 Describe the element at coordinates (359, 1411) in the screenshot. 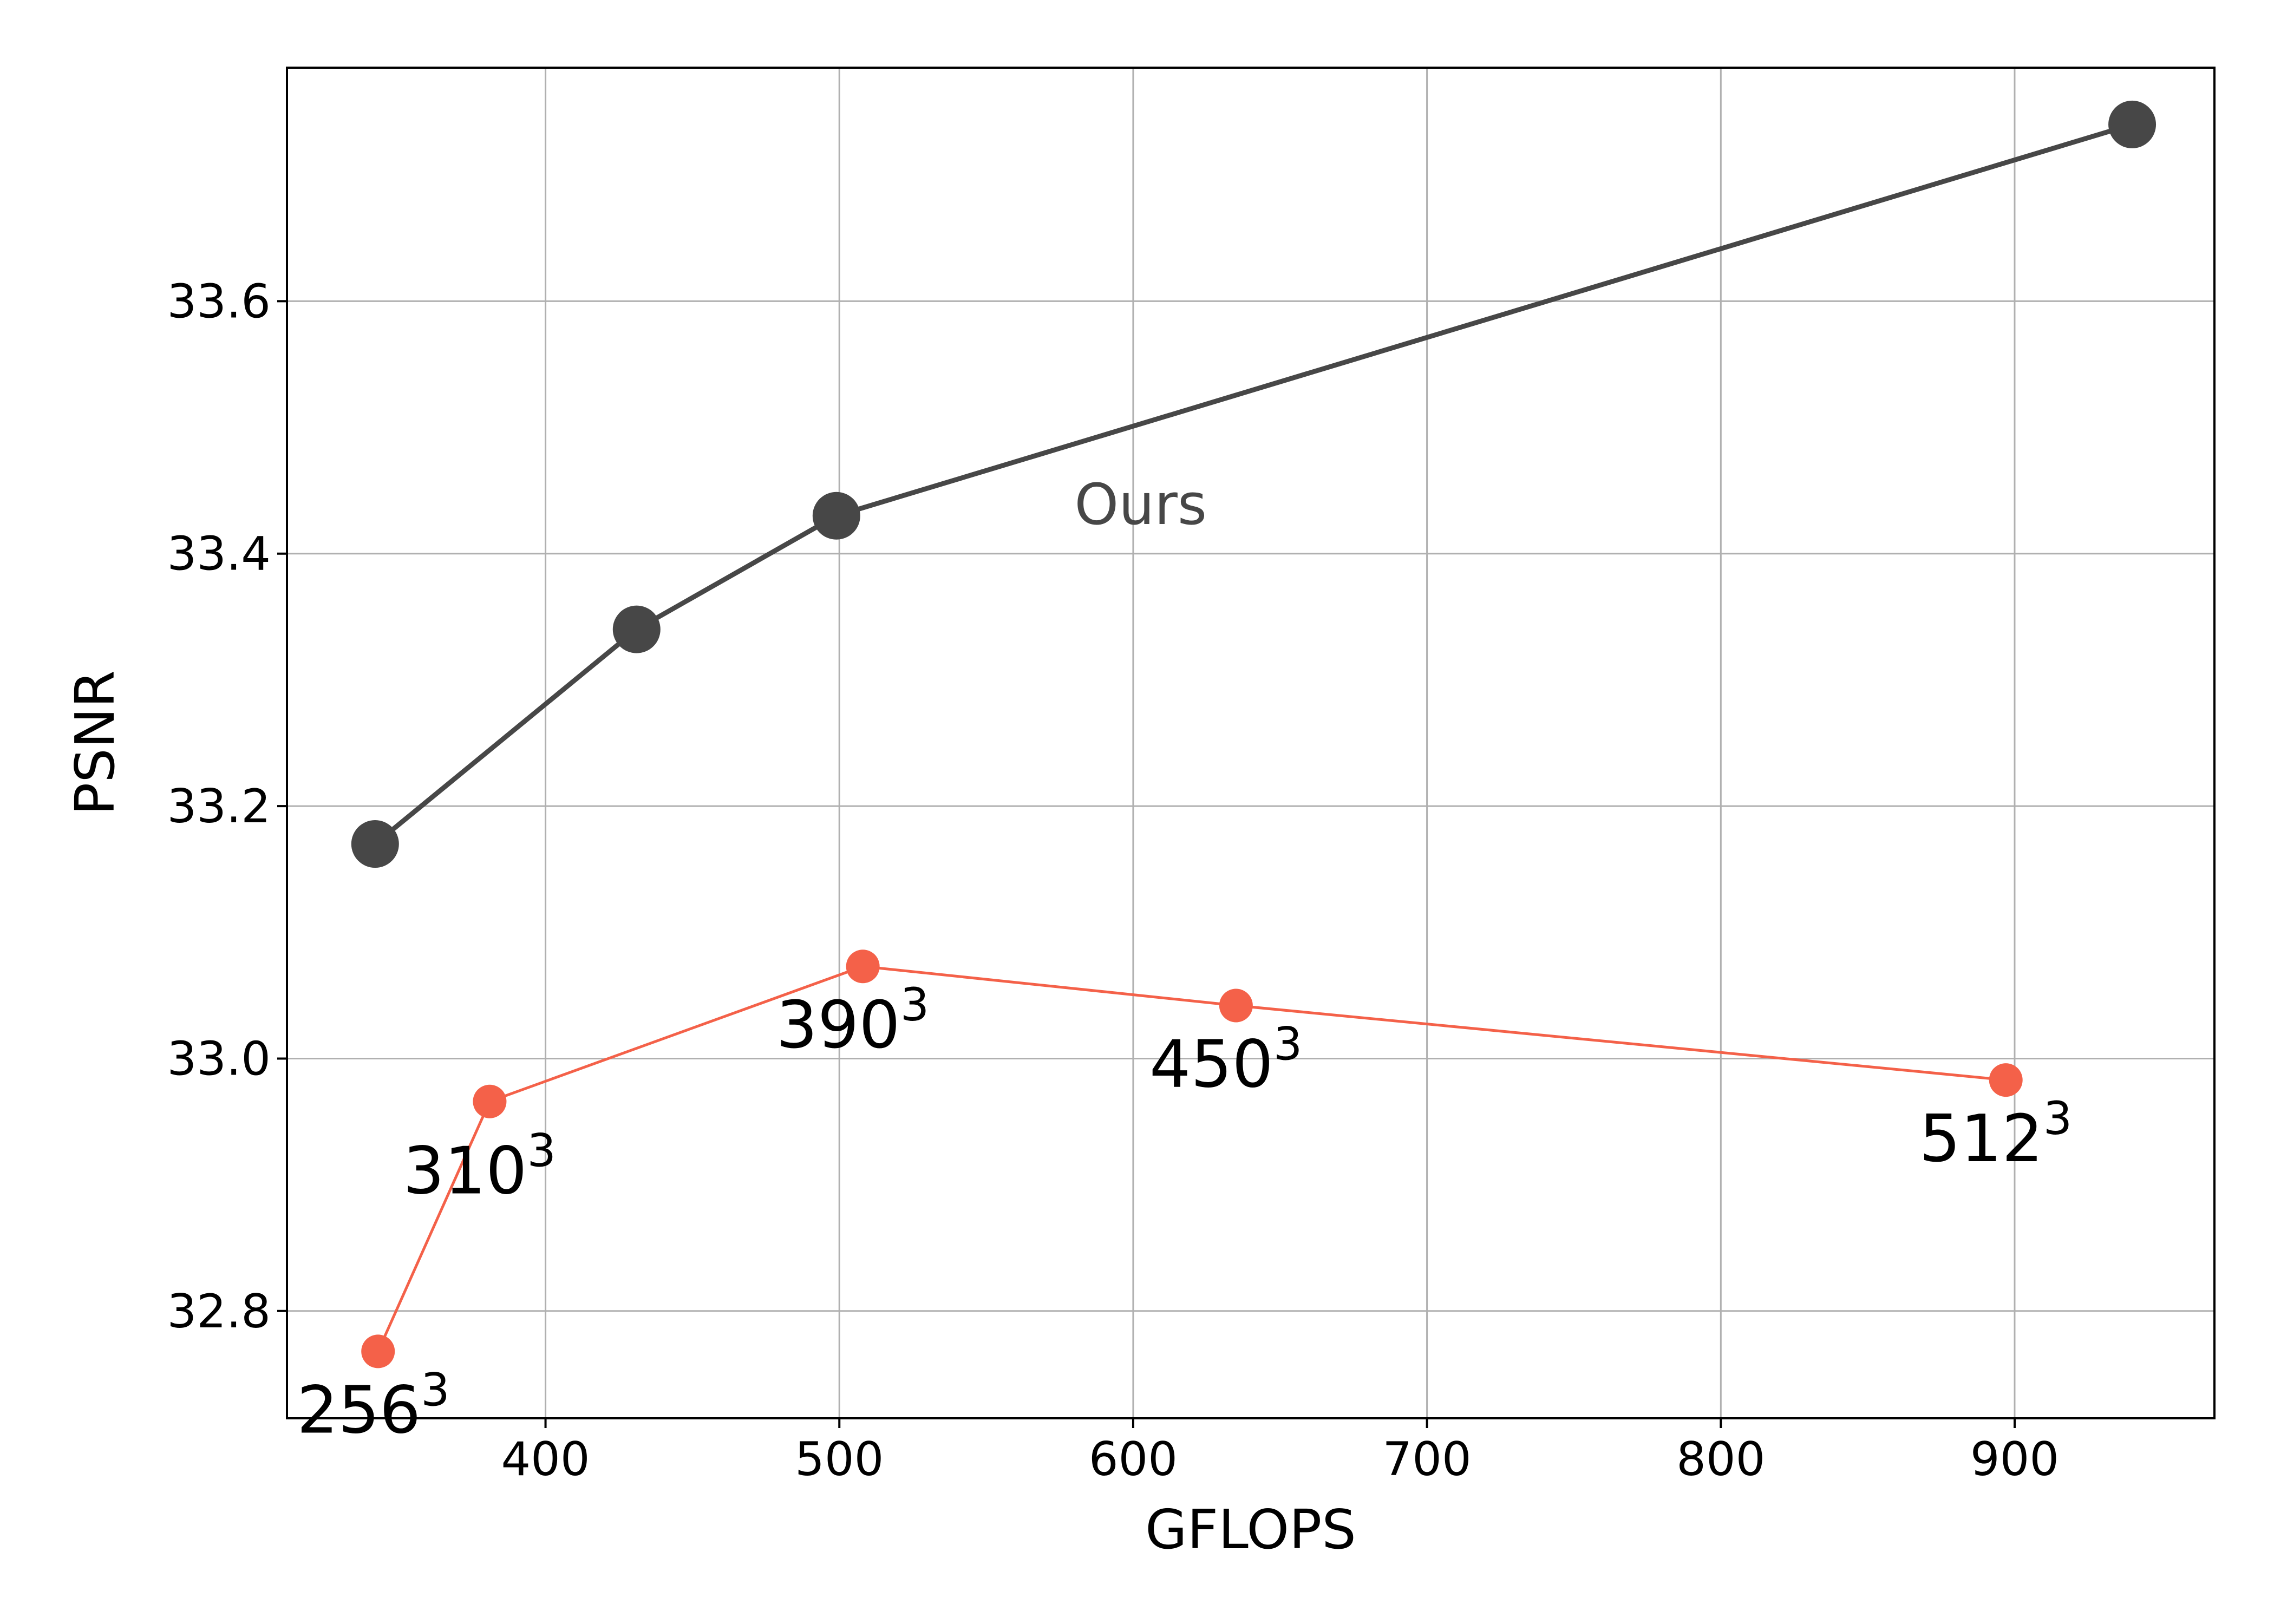

I see `resolution-label-base: 256` at that location.